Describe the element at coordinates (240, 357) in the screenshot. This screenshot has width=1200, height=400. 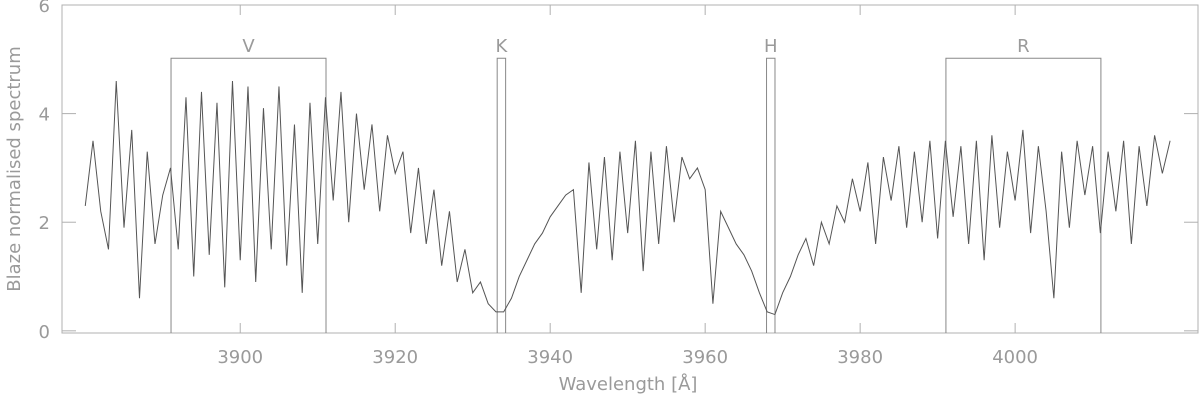
I see `x-tick-label: 3900` at that location.